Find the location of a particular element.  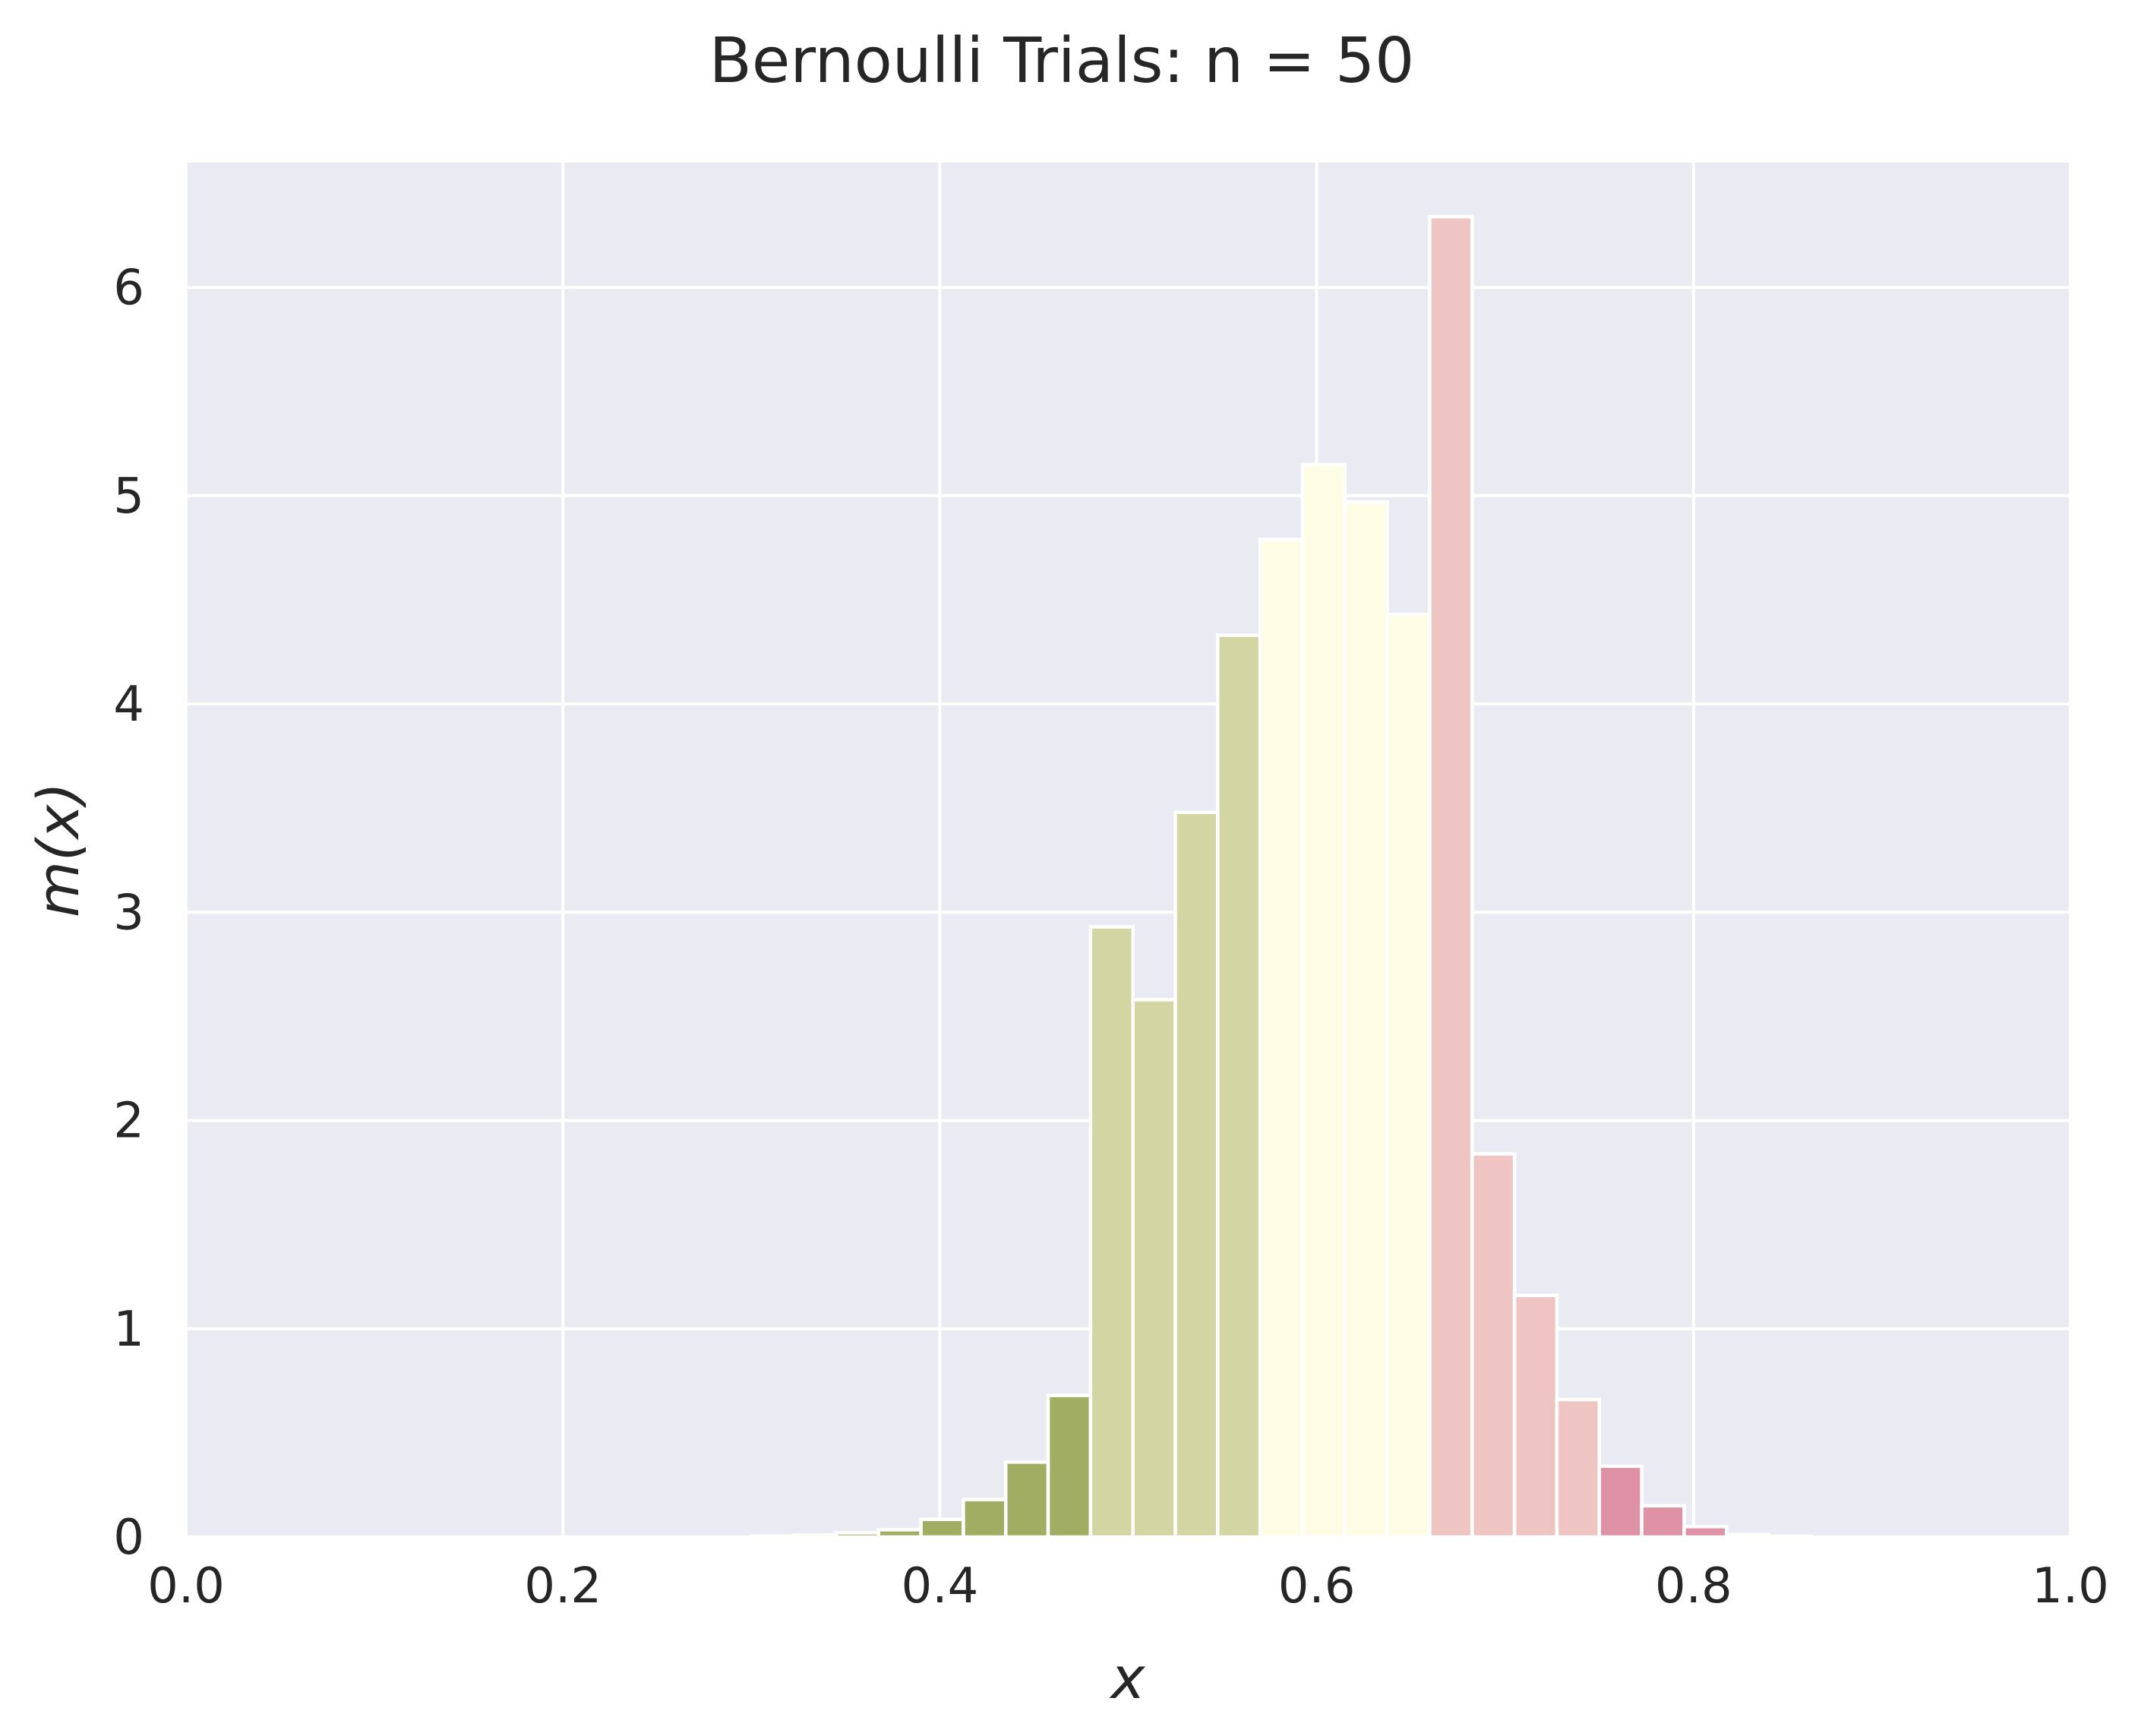

y-tick-label: 1 is located at coordinates (128, 1330).